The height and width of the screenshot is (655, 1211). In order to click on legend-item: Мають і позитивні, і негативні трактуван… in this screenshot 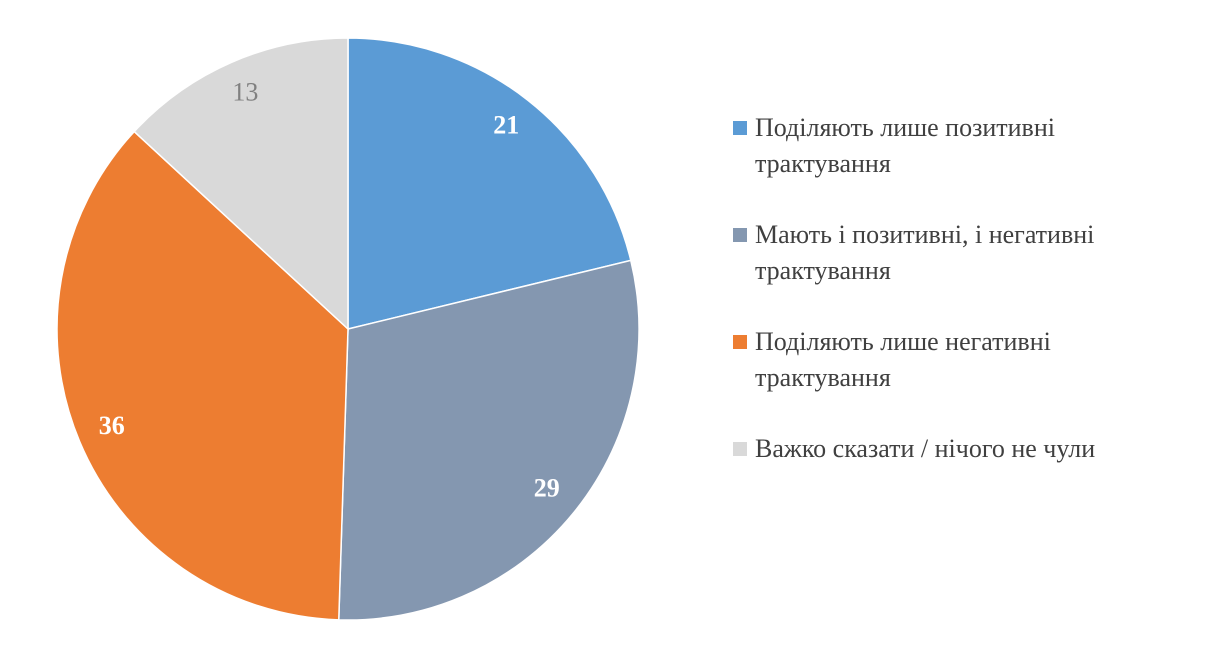, I will do `click(943, 253)`.